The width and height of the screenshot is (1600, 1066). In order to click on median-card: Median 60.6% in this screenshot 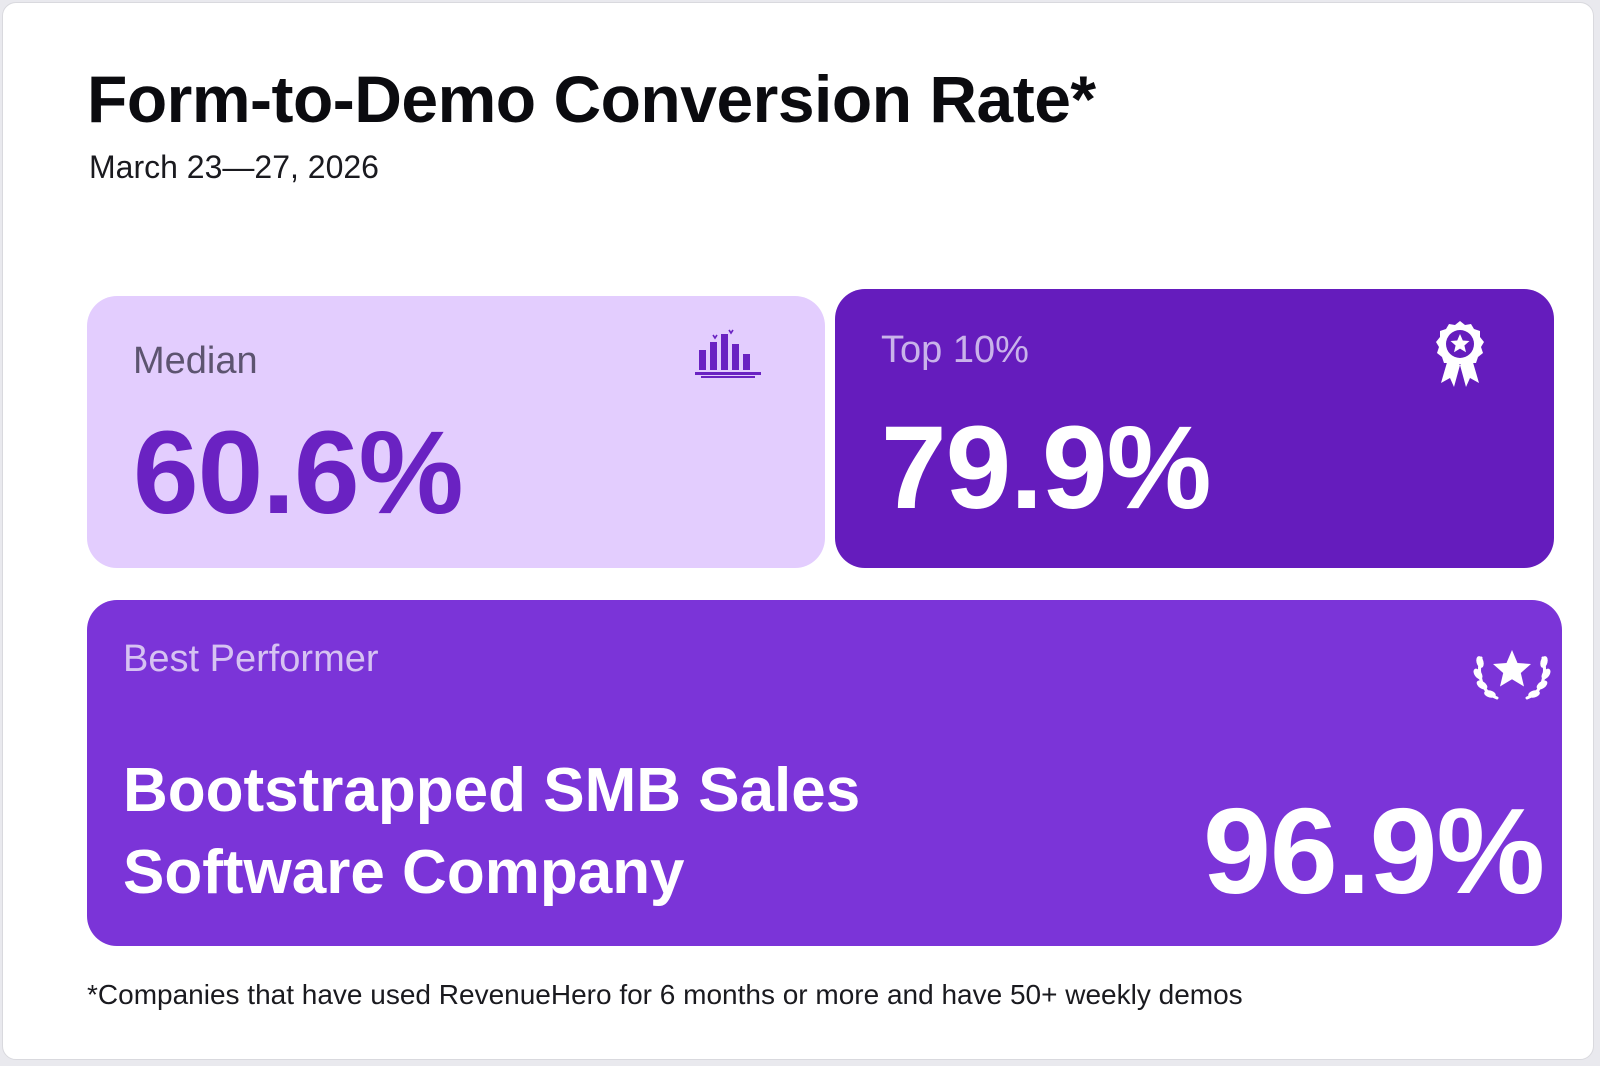, I will do `click(456, 432)`.